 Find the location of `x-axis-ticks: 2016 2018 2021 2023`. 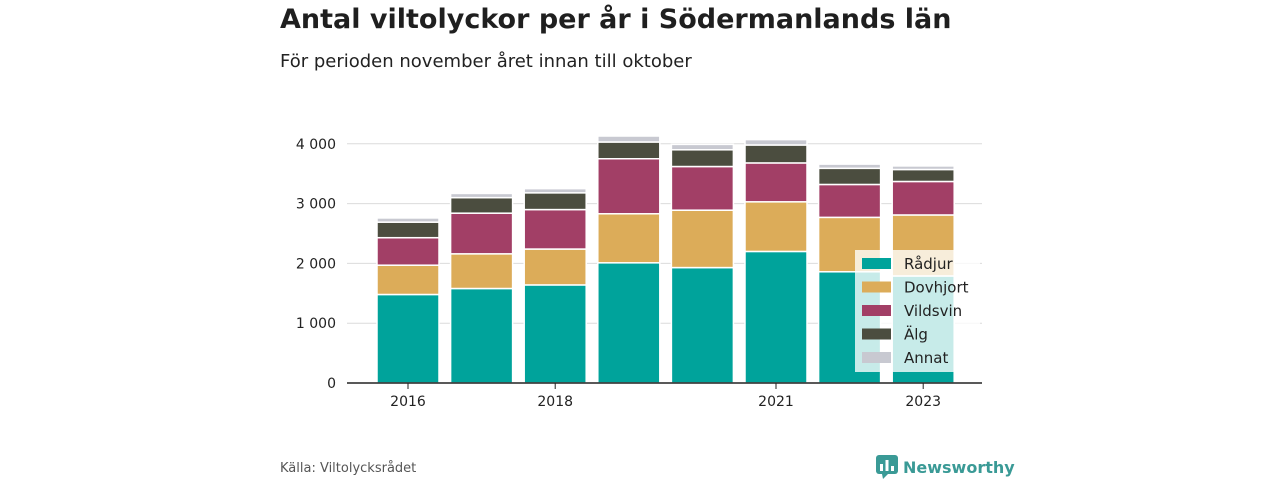

x-axis-ticks: 2016 2018 2021 2023 is located at coordinates (665, 396).